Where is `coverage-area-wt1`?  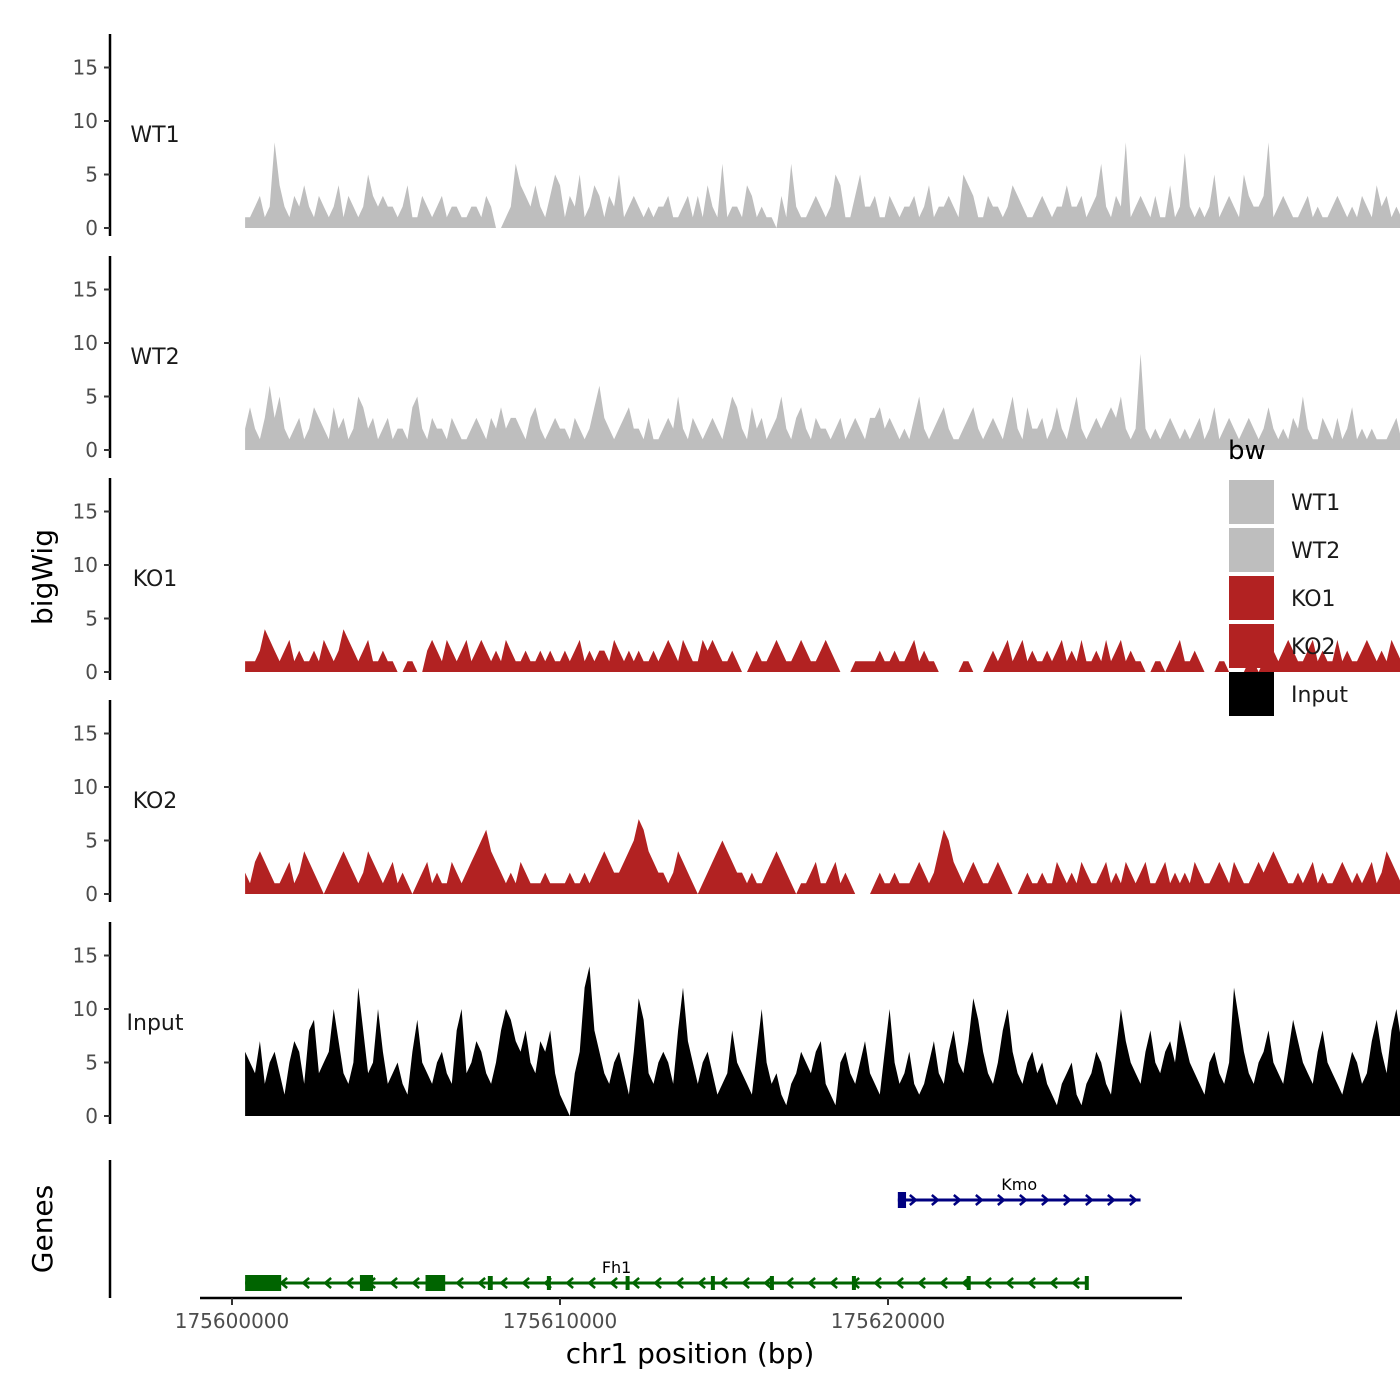
coverage-area-wt1 is located at coordinates (822, 185).